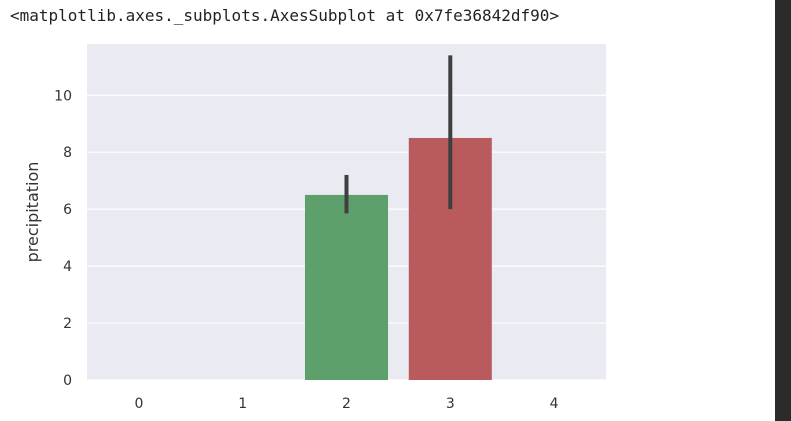 The width and height of the screenshot is (791, 421). Describe the element at coordinates (242, 404) in the screenshot. I see `x-tick-label: 1` at that location.